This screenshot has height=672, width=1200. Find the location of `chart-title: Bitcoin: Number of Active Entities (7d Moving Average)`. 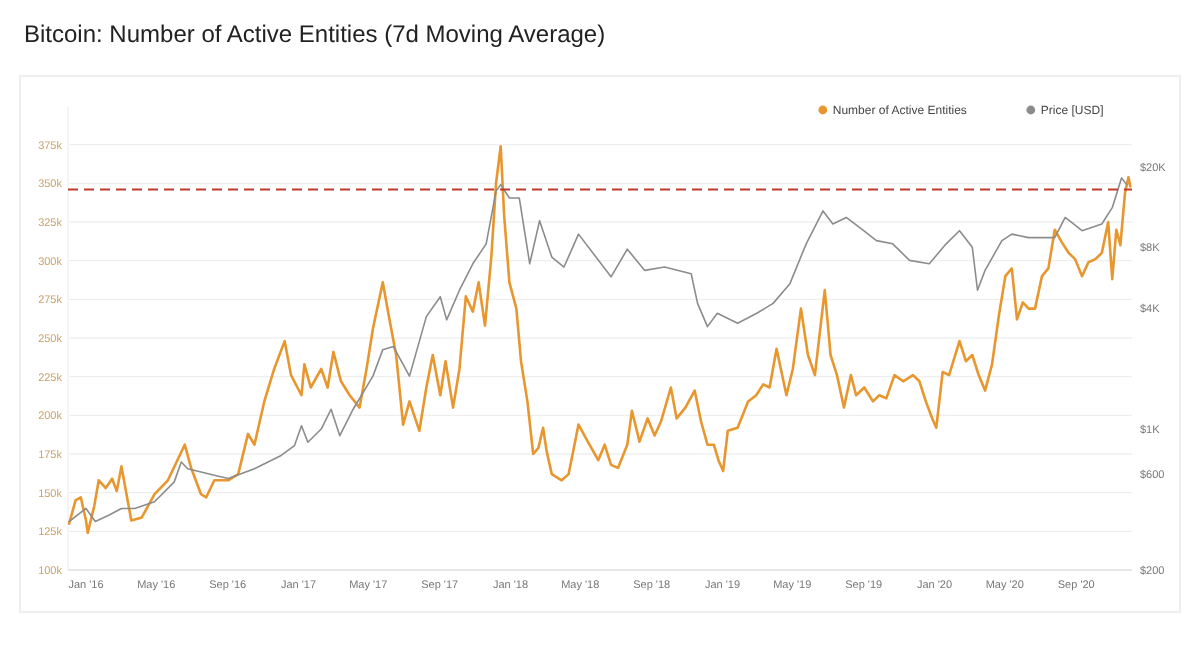

chart-title: Bitcoin: Number of Active Entities (7d Moving Average) is located at coordinates (315, 34).